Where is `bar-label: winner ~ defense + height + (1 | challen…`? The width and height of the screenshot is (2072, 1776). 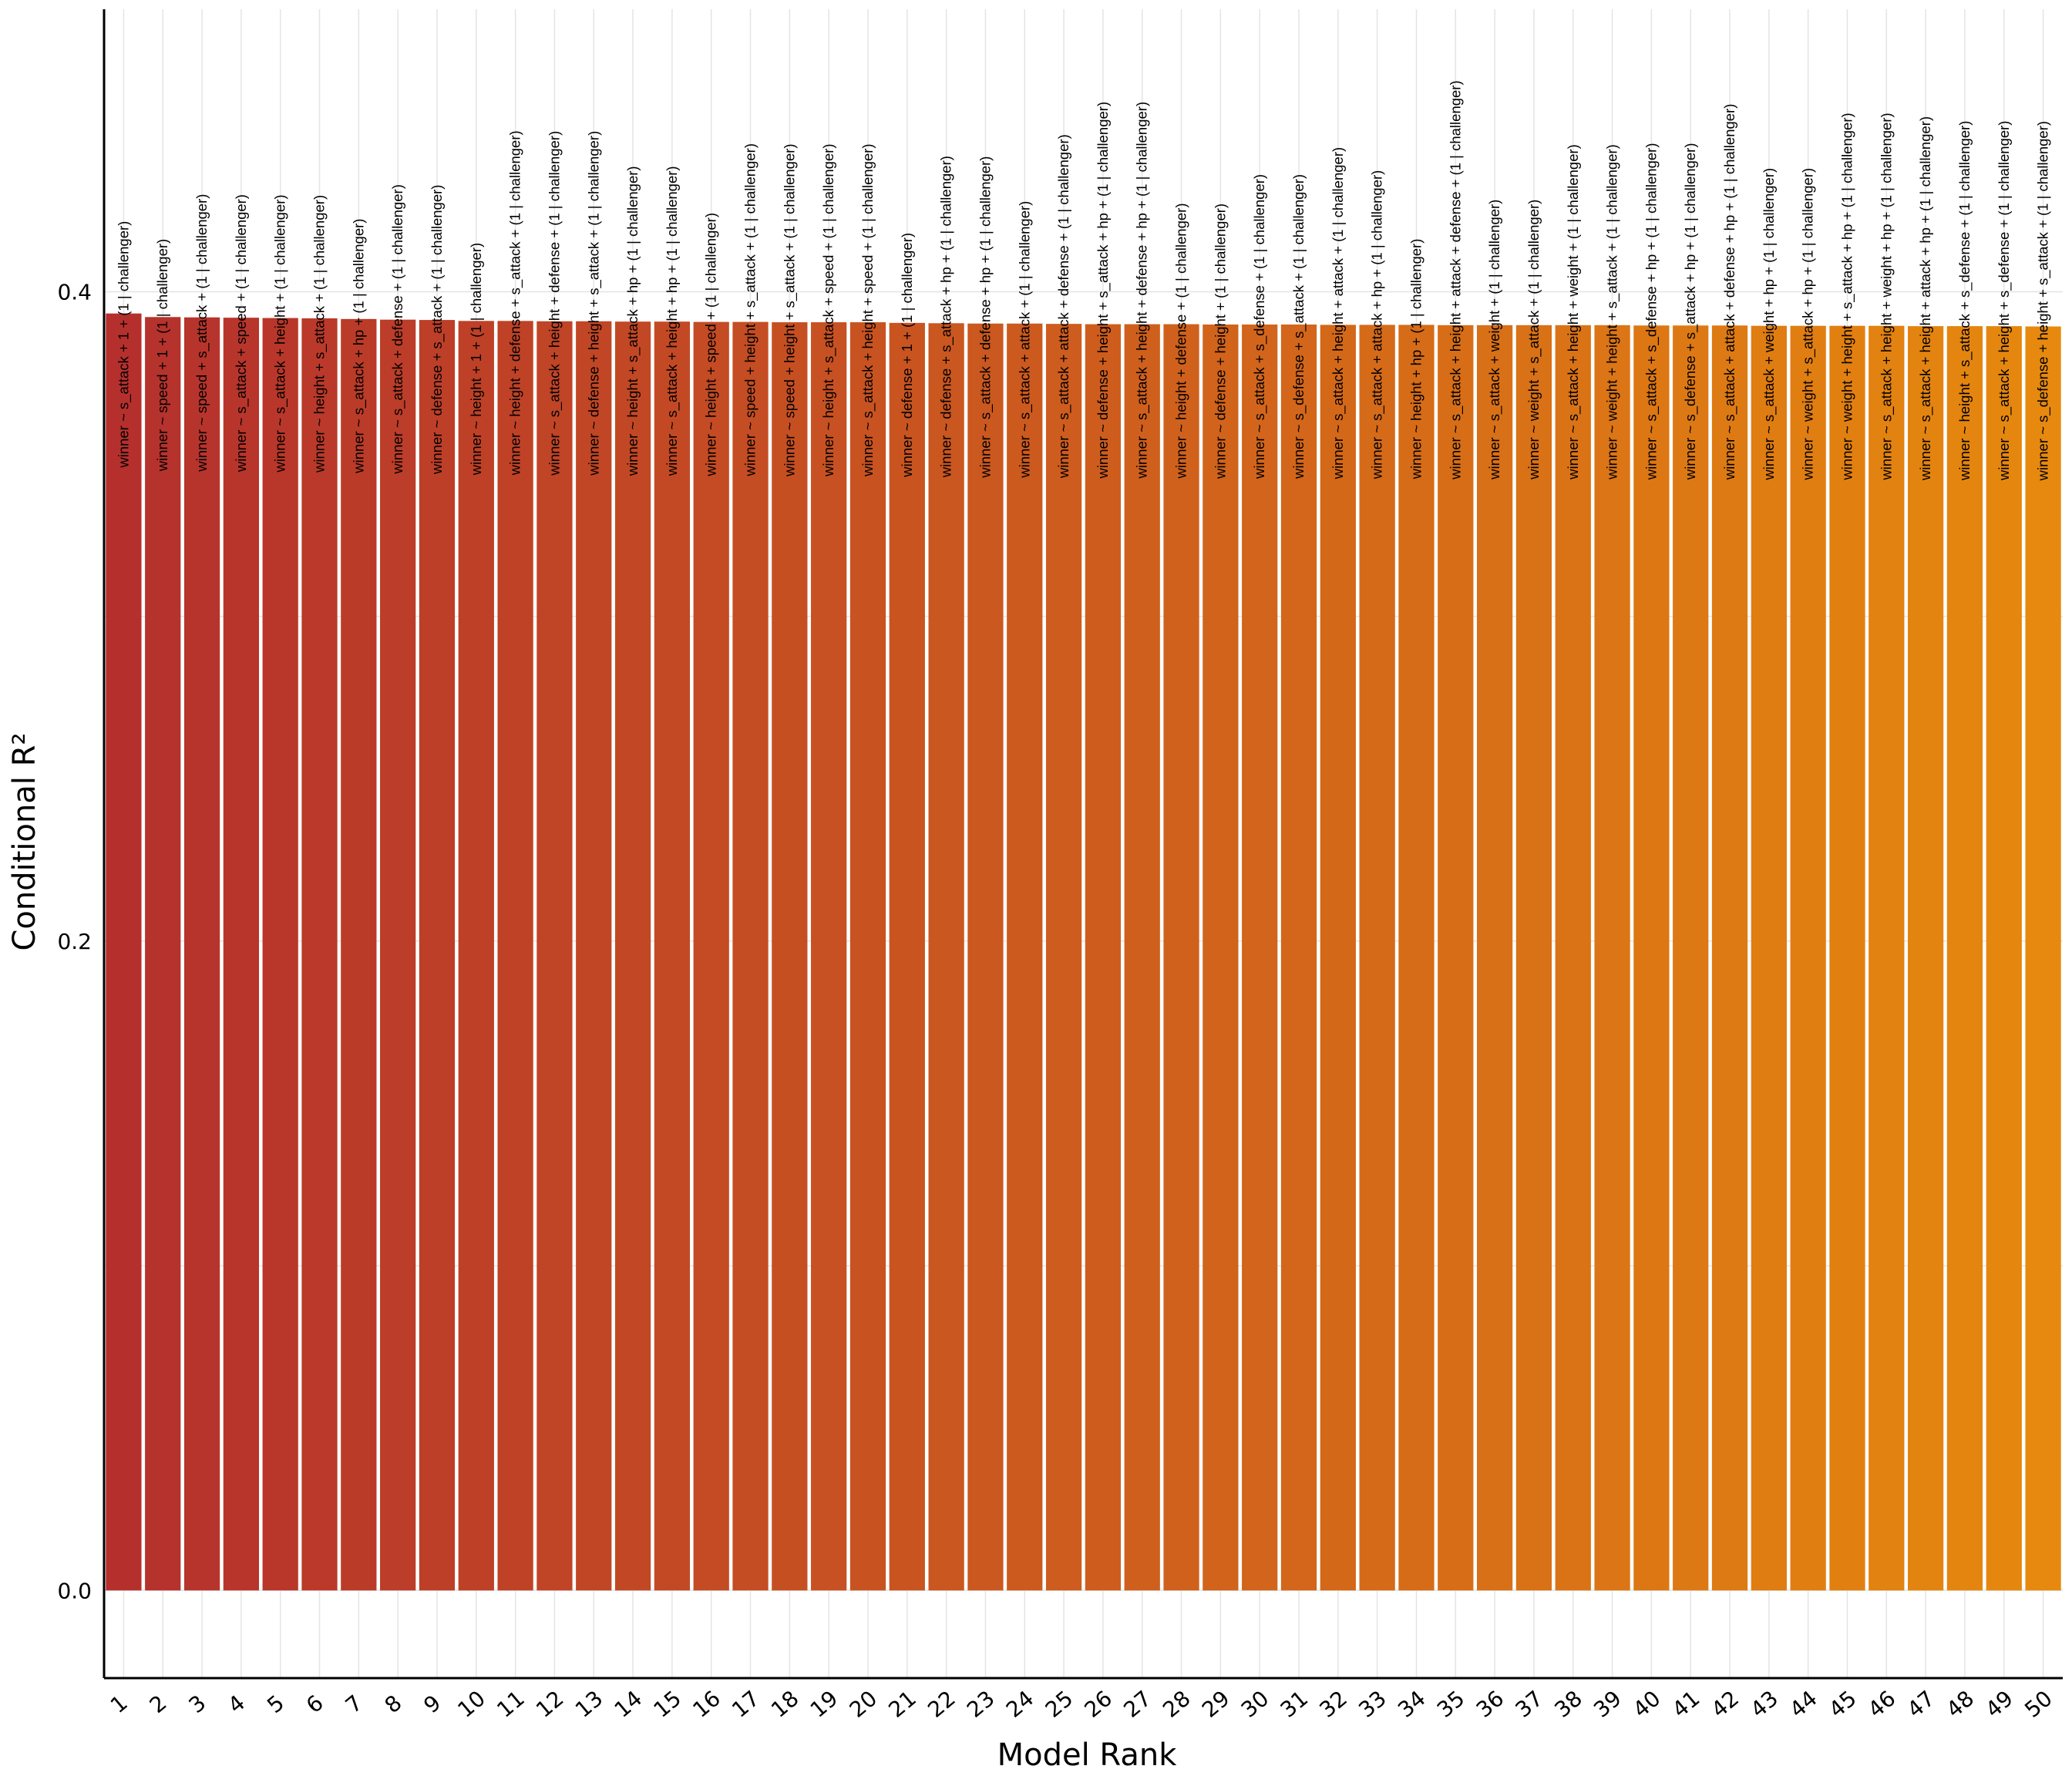 bar-label: winner ~ defense + height + (1 | challen… is located at coordinates (1220, 341).